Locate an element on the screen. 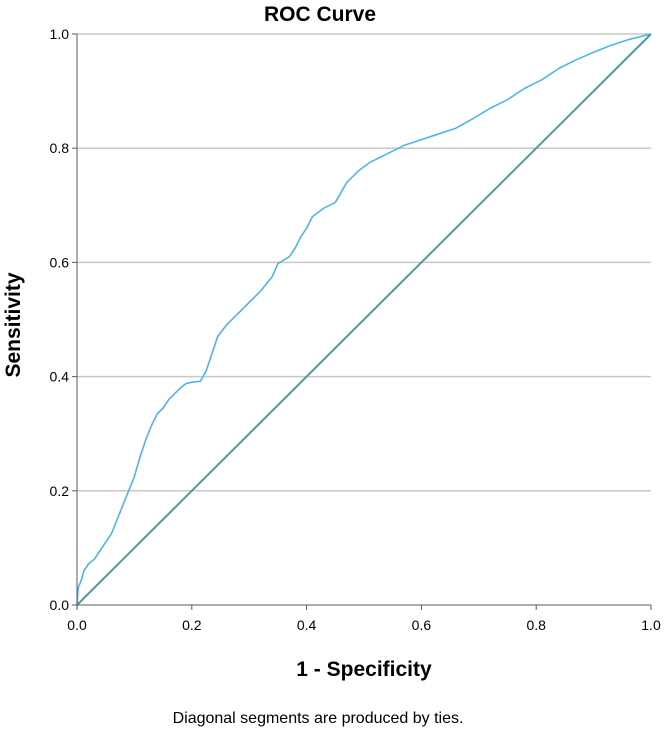  x-tick-label-2: 0.4 is located at coordinates (307, 625).